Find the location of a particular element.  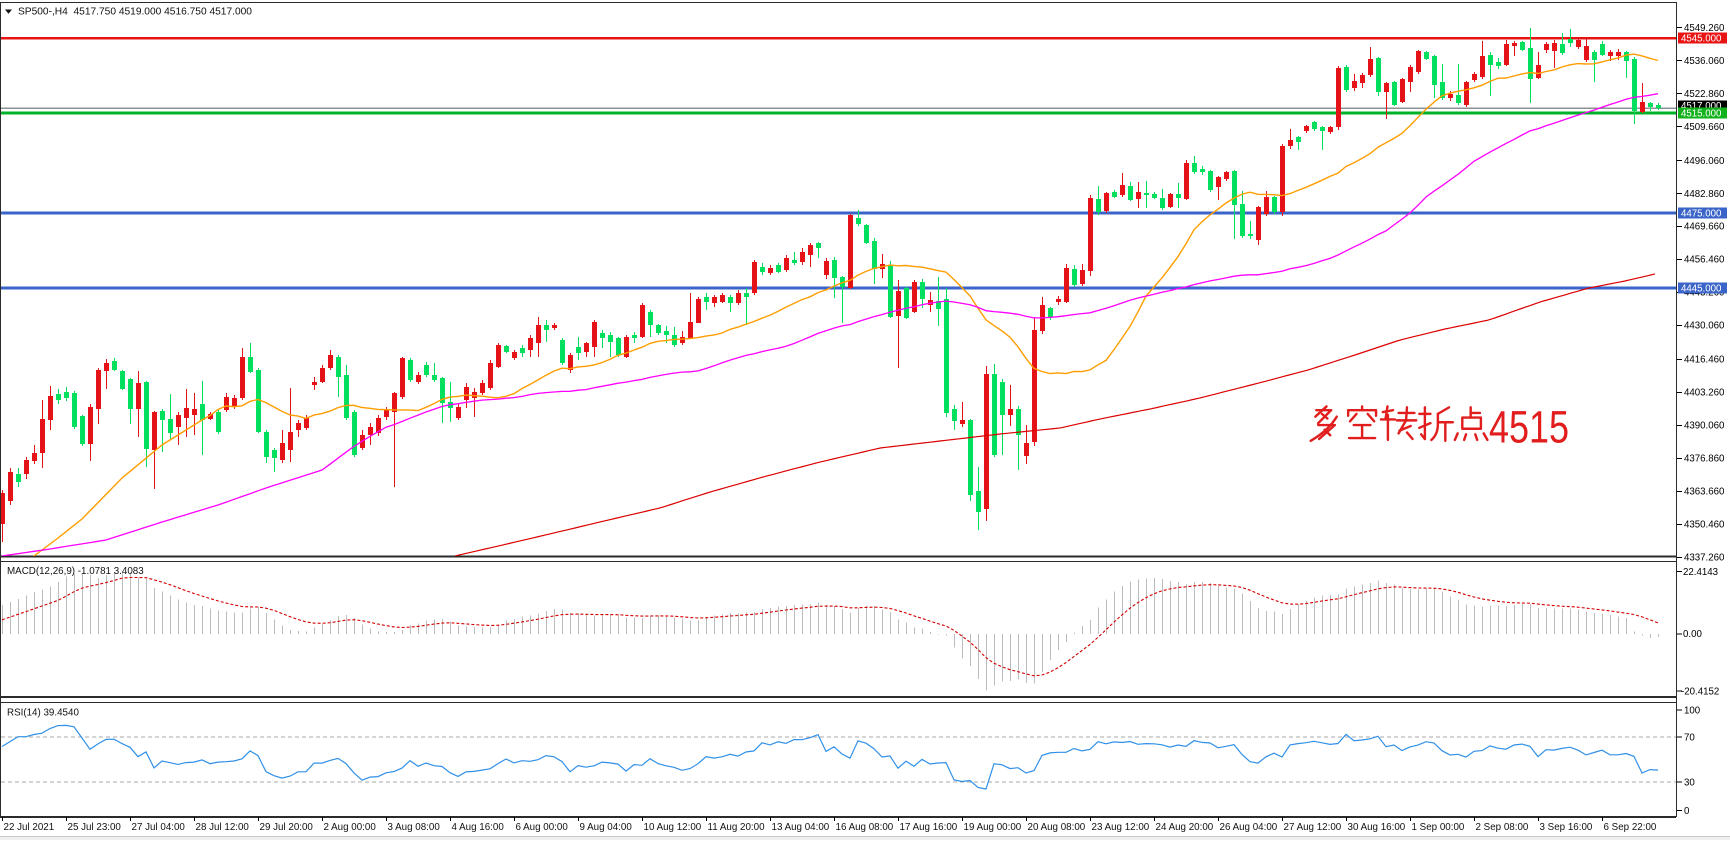

svg-text: 4430.060 is located at coordinates (1704, 326).